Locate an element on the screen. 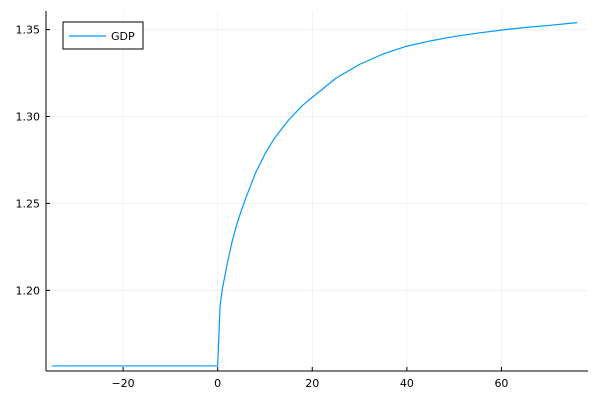  x-tick-label: −20 is located at coordinates (122, 383).